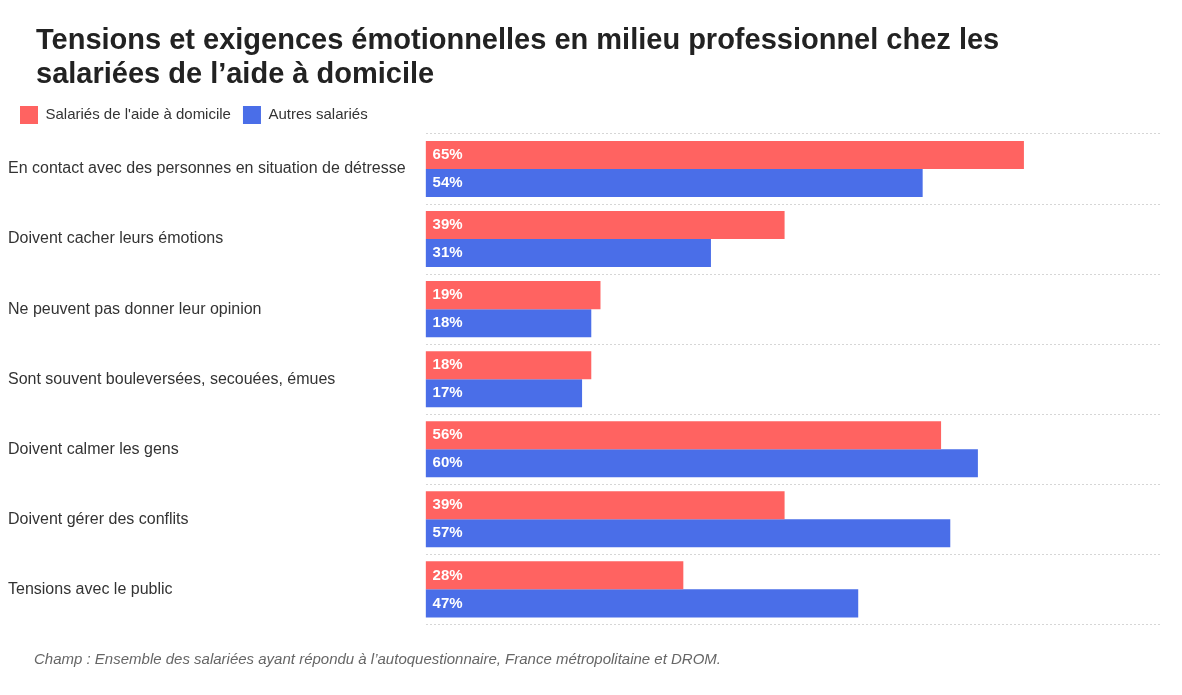 The height and width of the screenshot is (695, 1182). Describe the element at coordinates (135, 308) in the screenshot. I see `y-tick-label: Ne peuvent pas donner leur opinion` at that location.